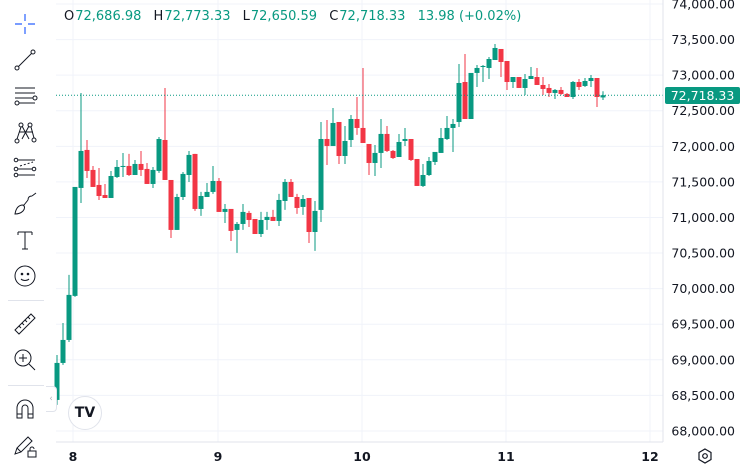 The image size is (745, 470). I want to click on lock-drawings-tool, so click(25, 446).